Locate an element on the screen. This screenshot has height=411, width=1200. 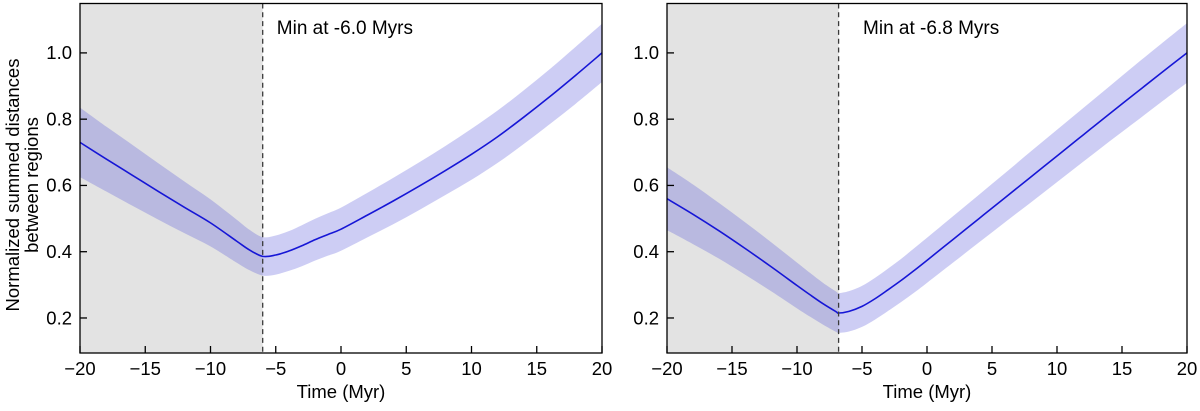
shaded-past-region is located at coordinates (171, 178).